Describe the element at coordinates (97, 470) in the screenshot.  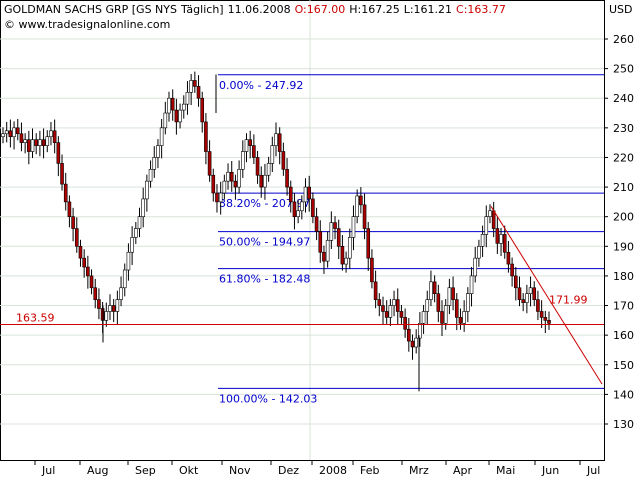
I see `x-tick-label: Aug` at that location.